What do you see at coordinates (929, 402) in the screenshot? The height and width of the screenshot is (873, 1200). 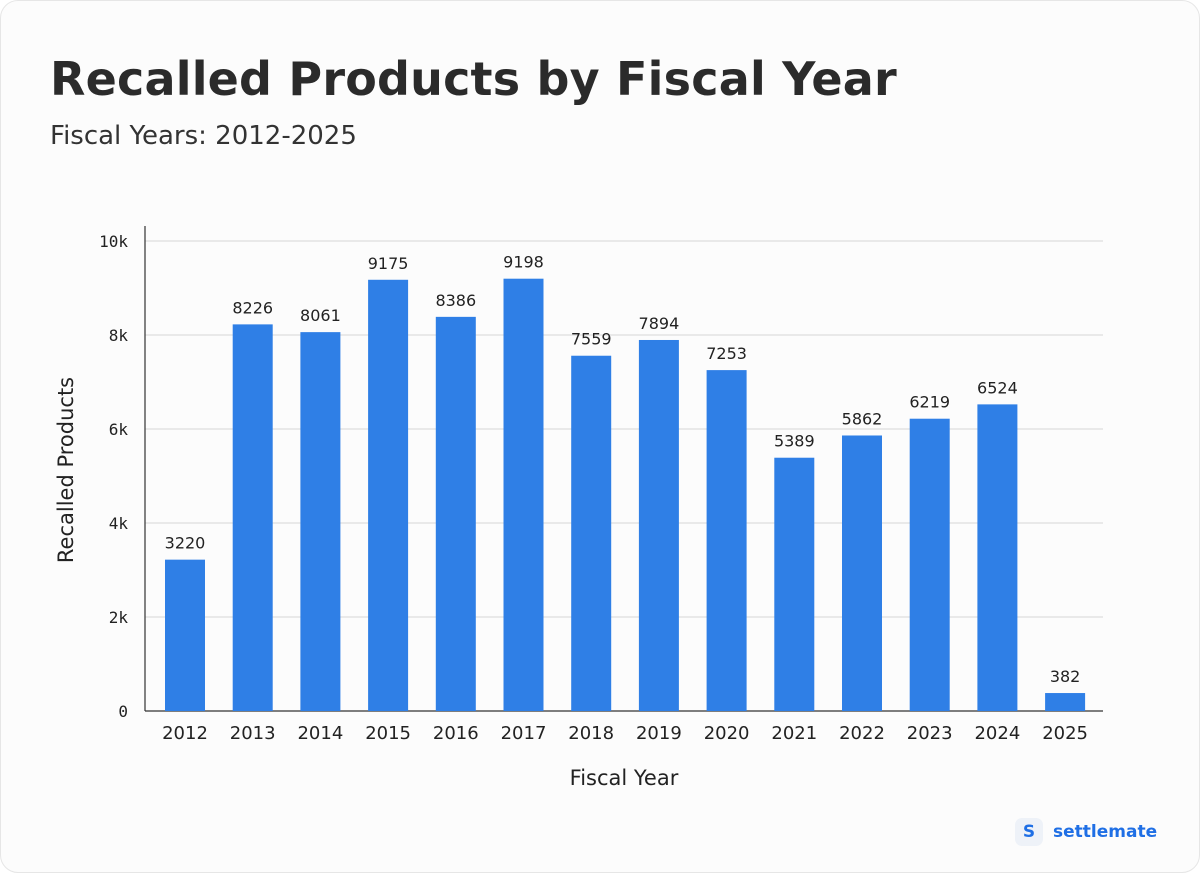 I see `data-label: 6219` at bounding box center [929, 402].